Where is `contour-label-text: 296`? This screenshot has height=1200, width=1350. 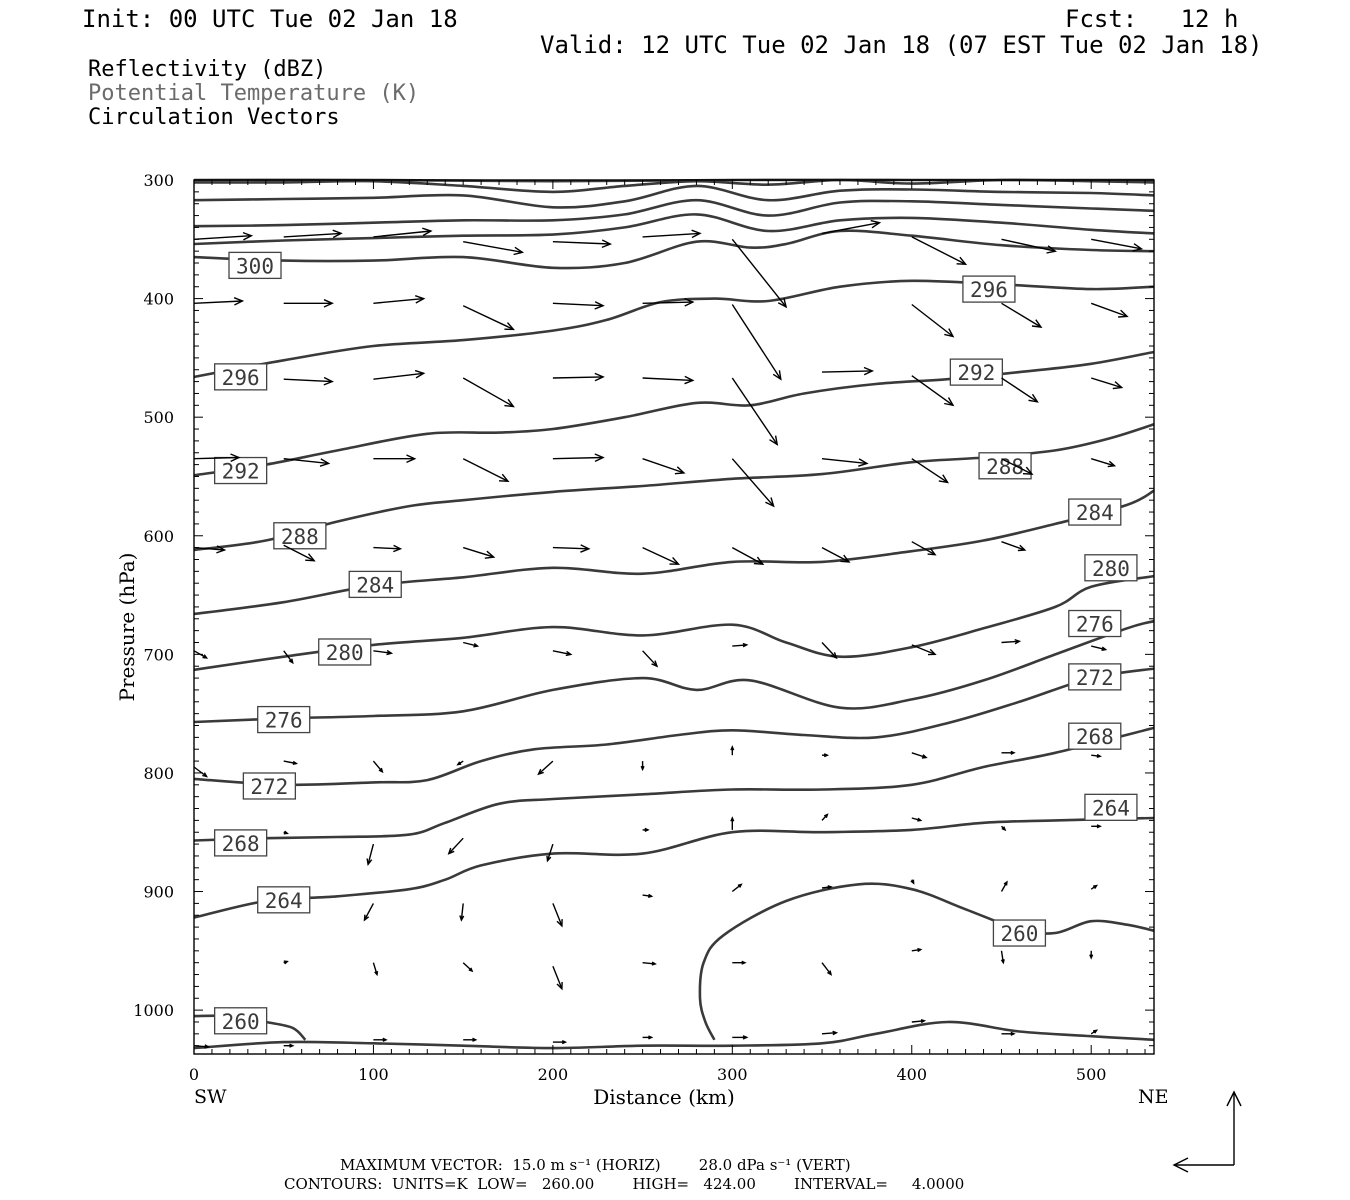
contour-label-text: 296 is located at coordinates (989, 290).